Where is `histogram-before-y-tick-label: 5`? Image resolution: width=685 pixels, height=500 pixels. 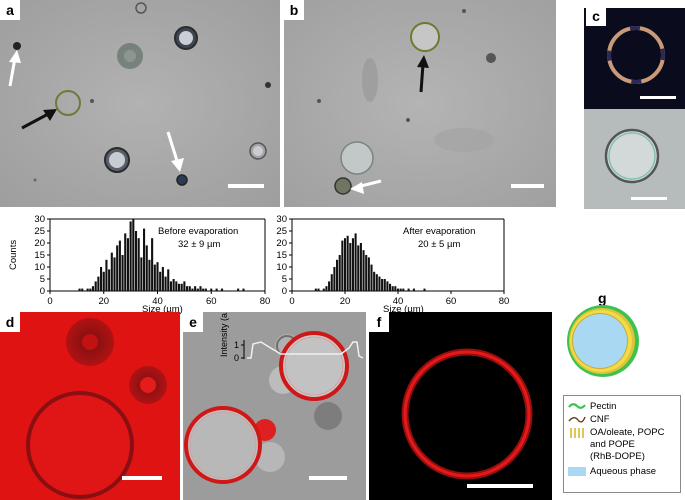
histogram-before-y-tick-label: 5 is located at coordinates (42, 279).